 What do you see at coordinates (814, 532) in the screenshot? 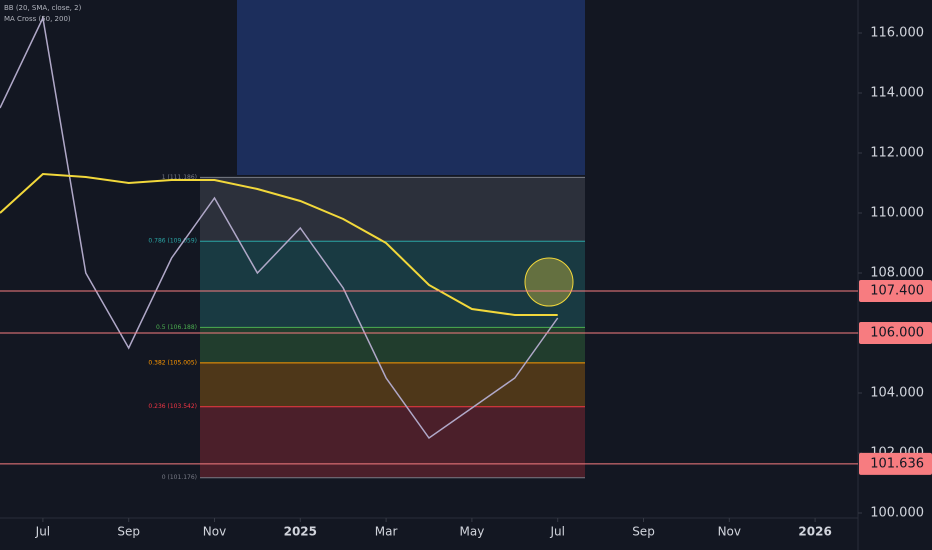
I see `x-tick-label: 2026` at bounding box center [814, 532].